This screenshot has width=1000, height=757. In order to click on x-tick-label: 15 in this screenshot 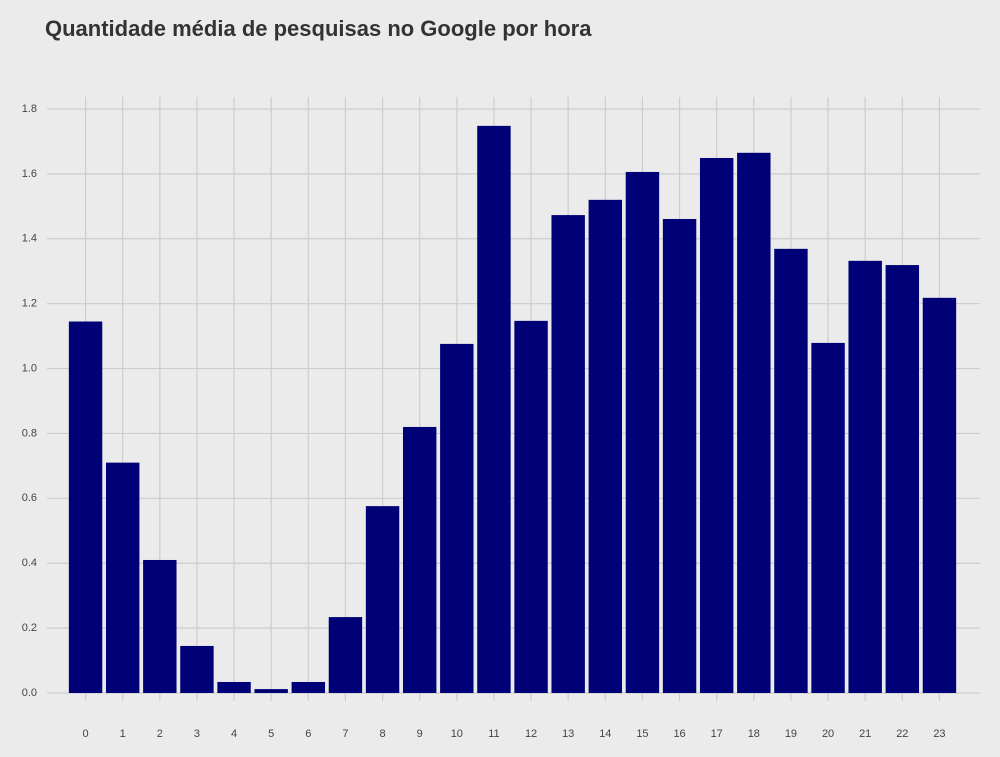, I will do `click(642, 734)`.